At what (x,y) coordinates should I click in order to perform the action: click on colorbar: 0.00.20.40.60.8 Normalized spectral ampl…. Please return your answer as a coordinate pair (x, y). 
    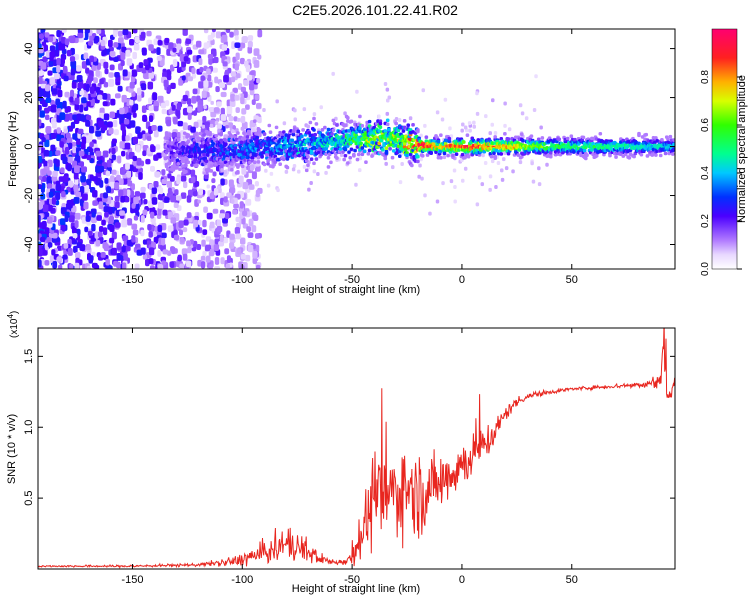
    Looking at the image, I should click on (724, 152).